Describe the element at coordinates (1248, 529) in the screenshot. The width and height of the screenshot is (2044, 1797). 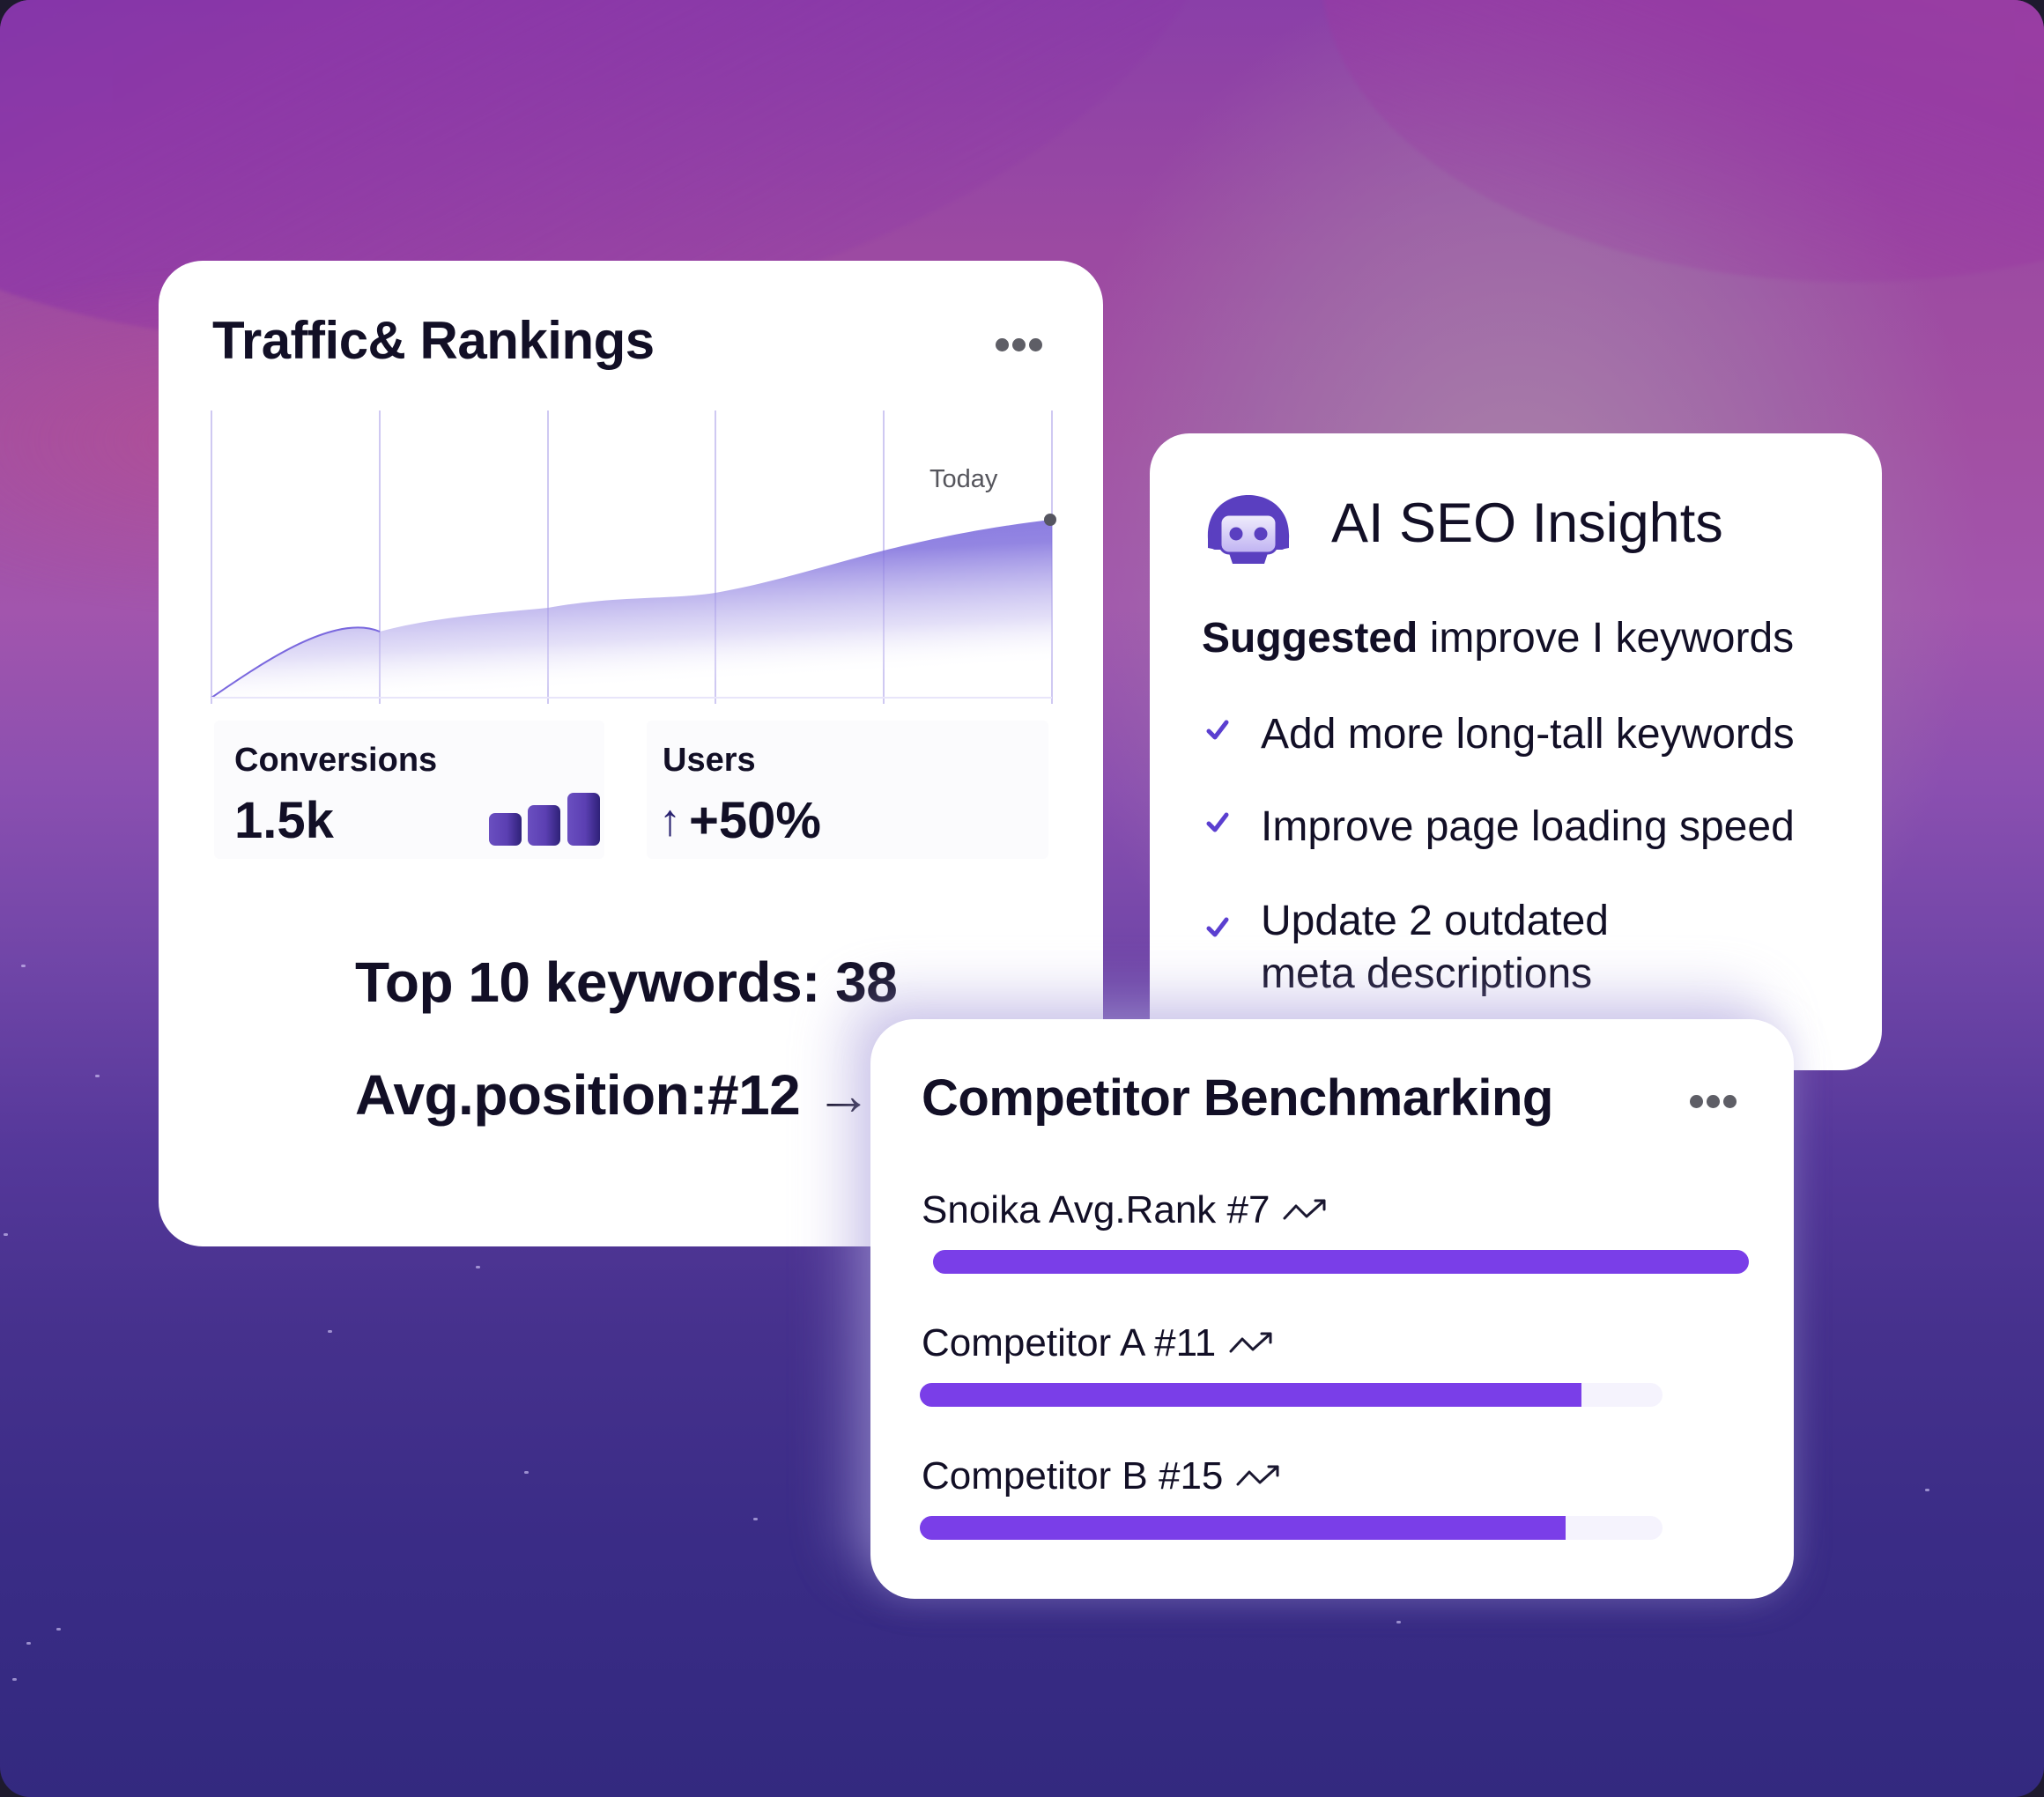
I see `robot-icon` at that location.